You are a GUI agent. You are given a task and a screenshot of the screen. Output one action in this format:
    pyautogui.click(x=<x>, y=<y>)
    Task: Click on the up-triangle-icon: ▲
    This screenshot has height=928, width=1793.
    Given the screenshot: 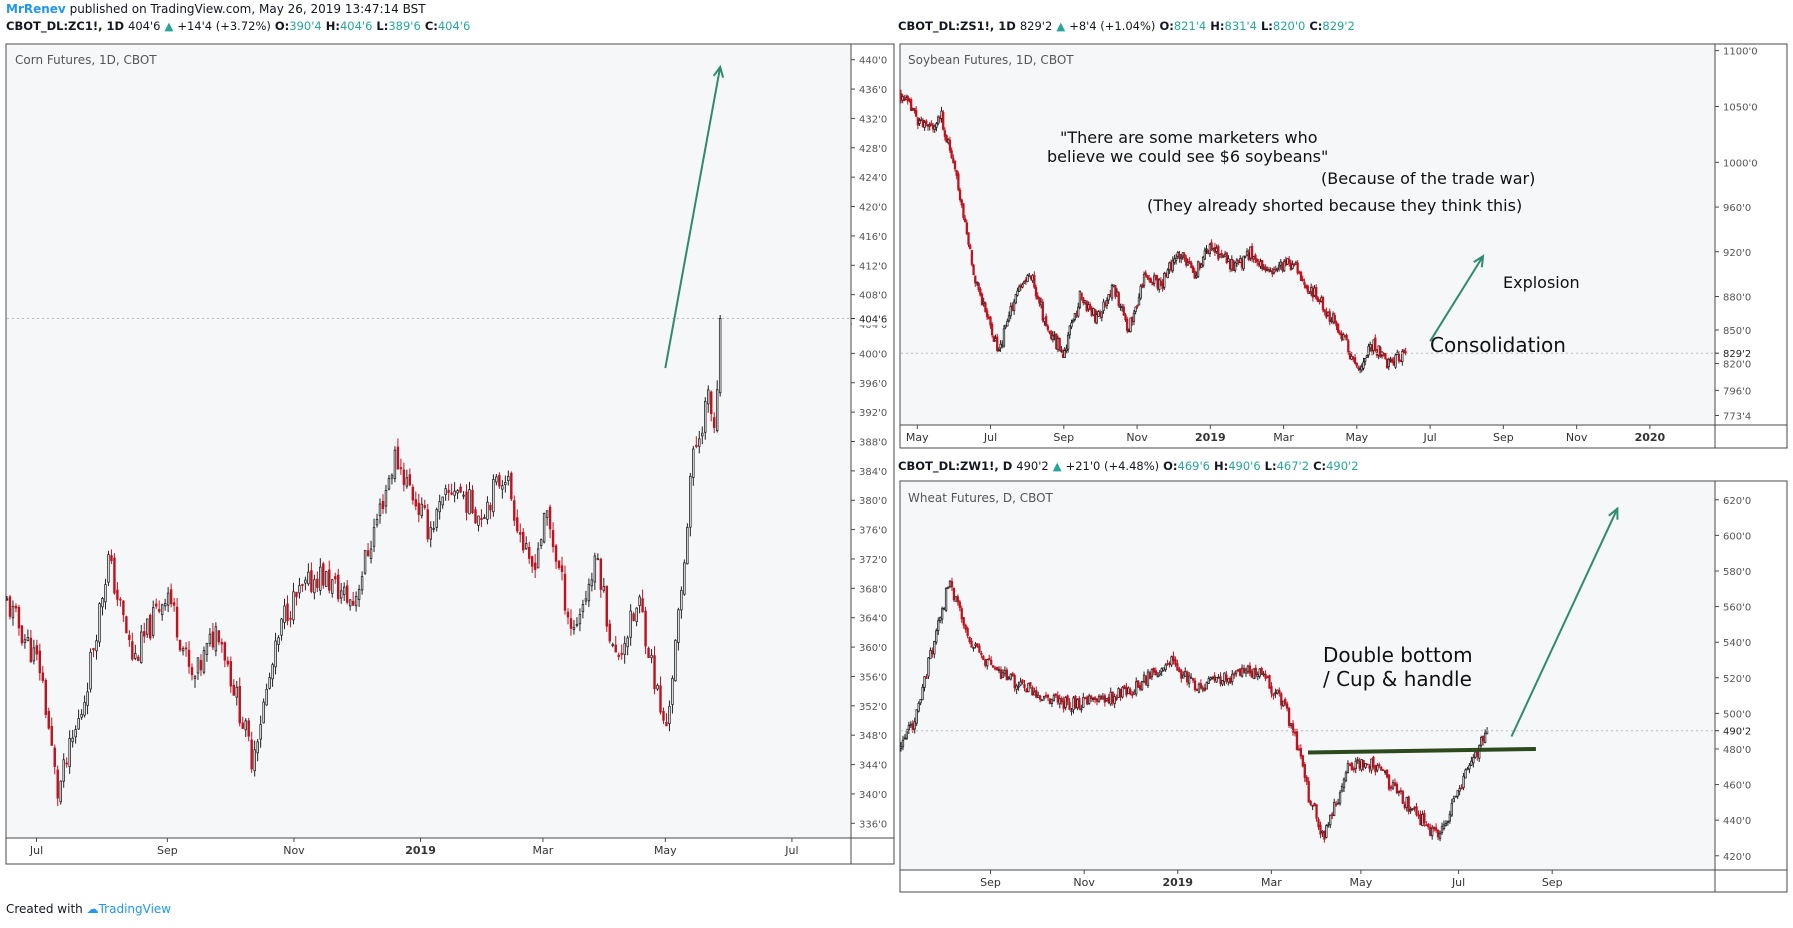 What is the action you would take?
    pyautogui.click(x=1061, y=26)
    